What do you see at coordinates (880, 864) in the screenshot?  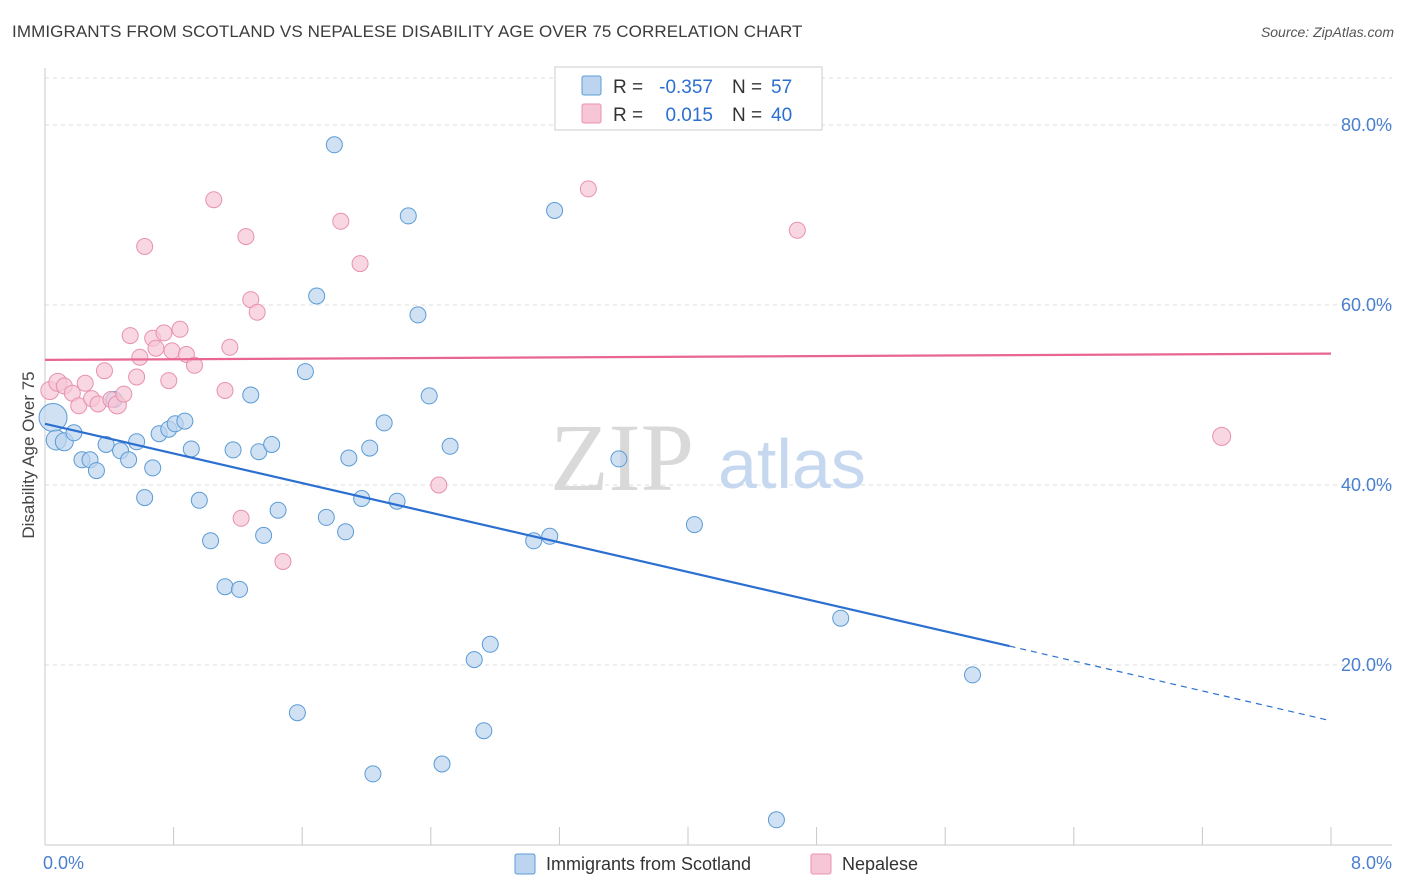 I see `bottom-legend-label-nepalese: Nepalese` at bounding box center [880, 864].